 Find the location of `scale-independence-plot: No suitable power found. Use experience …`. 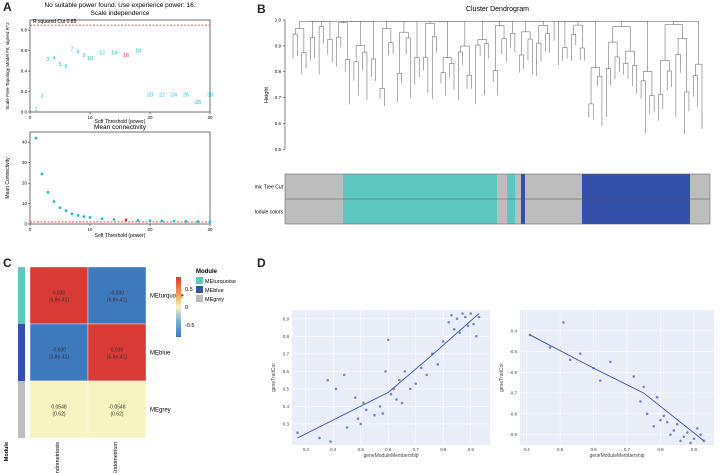

scale-independence-plot: No suitable power found. Use experience … is located at coordinates (109, 63).